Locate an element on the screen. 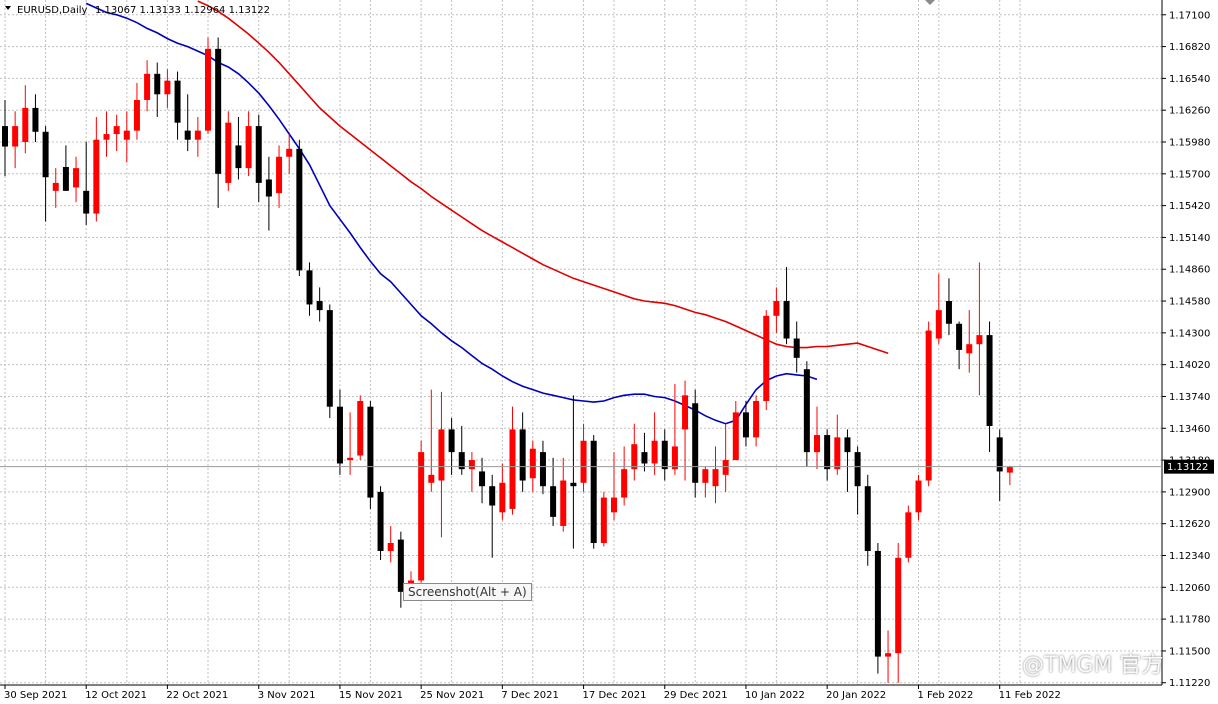  x-tick-label-7: 17 Dec 2021 is located at coordinates (615, 695).